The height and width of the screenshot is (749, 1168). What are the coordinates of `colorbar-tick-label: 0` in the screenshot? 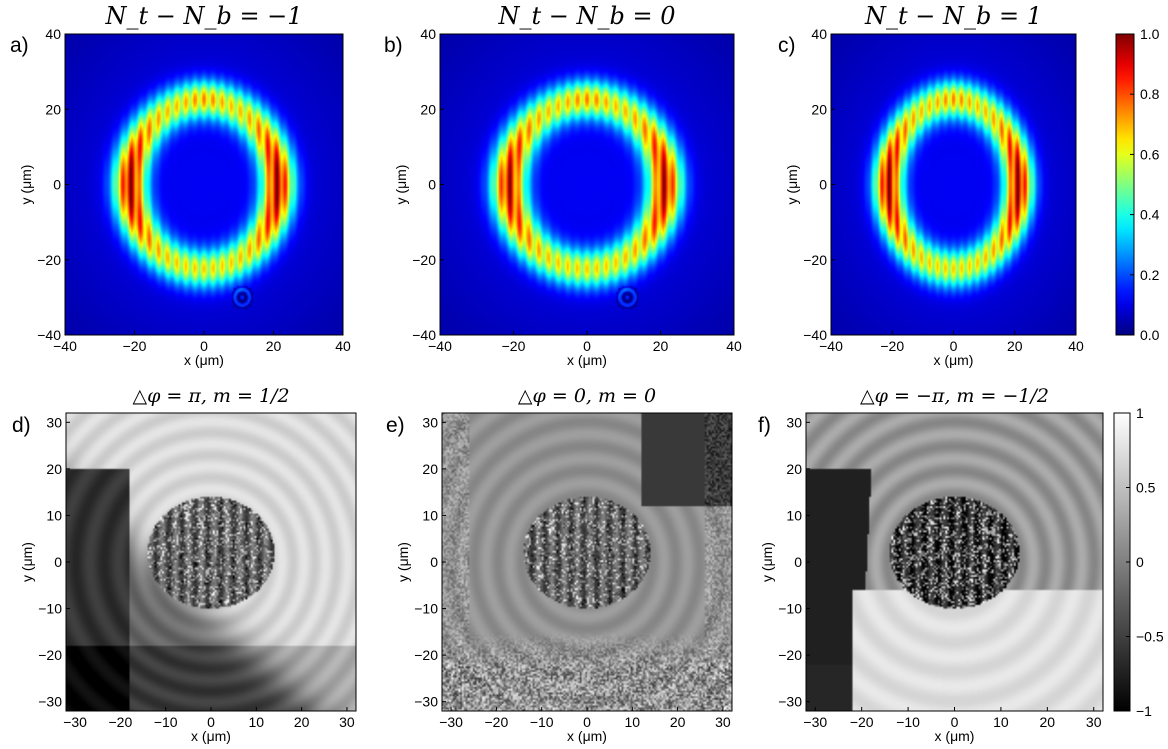 It's located at (1140, 562).